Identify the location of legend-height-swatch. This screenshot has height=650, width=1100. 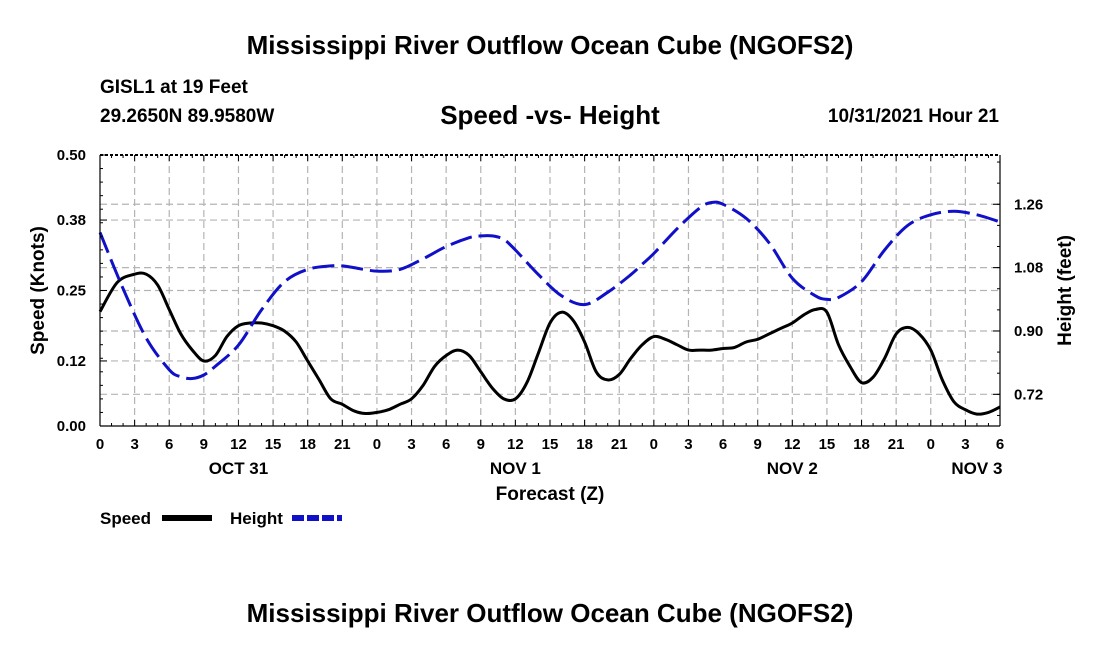
(317, 518).